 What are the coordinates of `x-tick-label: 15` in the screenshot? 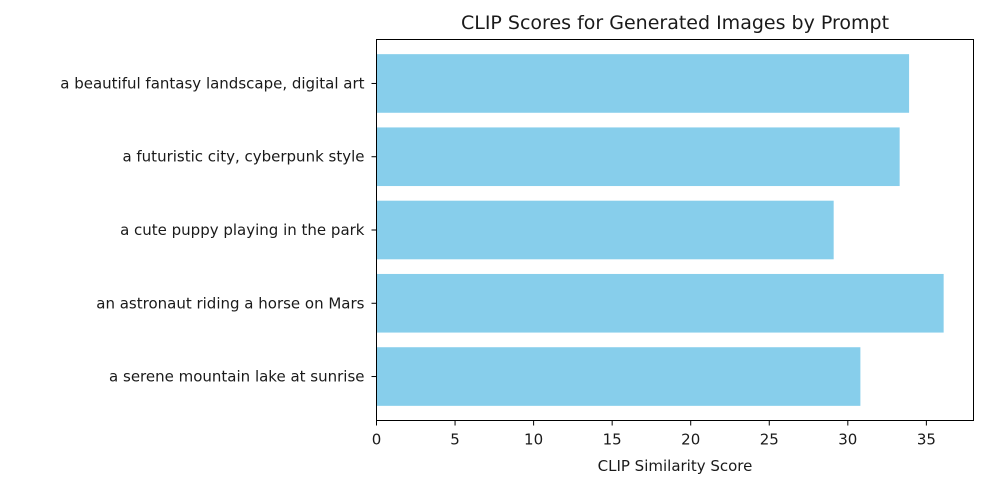 It's located at (612, 440).